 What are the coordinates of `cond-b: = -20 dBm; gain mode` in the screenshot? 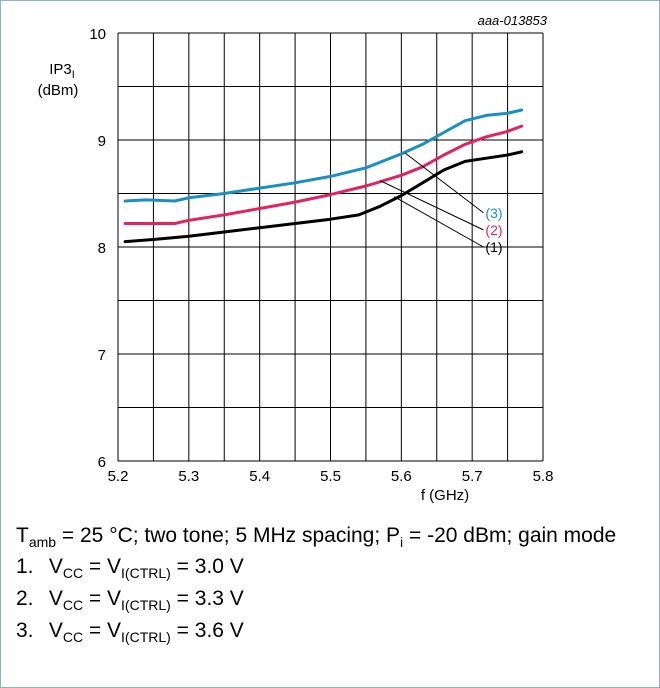 It's located at (510, 535).